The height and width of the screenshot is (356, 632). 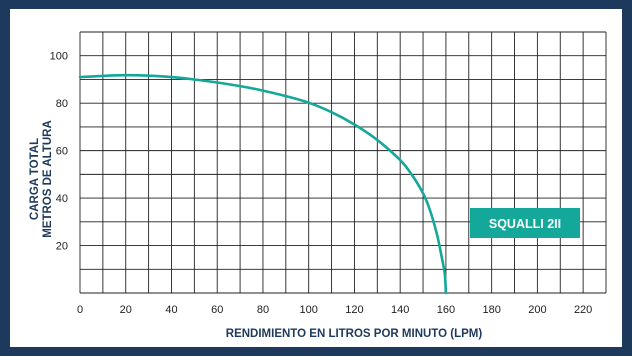 What do you see at coordinates (217, 310) in the screenshot?
I see `x-tick-label: 60` at bounding box center [217, 310].